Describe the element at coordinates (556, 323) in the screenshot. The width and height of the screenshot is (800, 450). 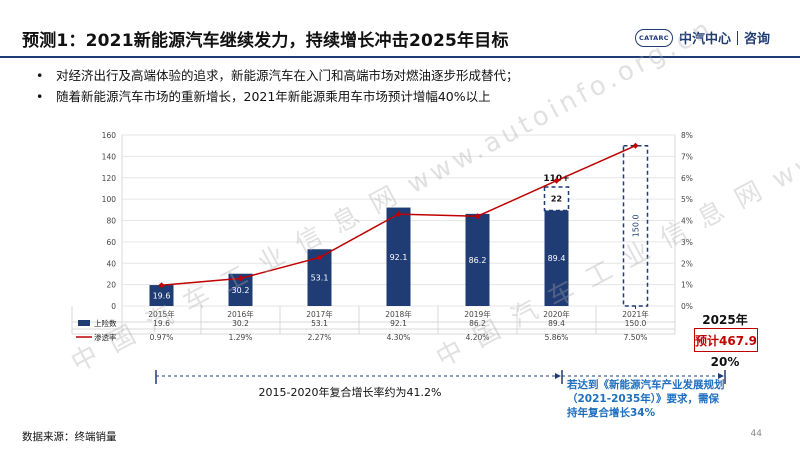
I see `table-cell: 89.4` at that location.